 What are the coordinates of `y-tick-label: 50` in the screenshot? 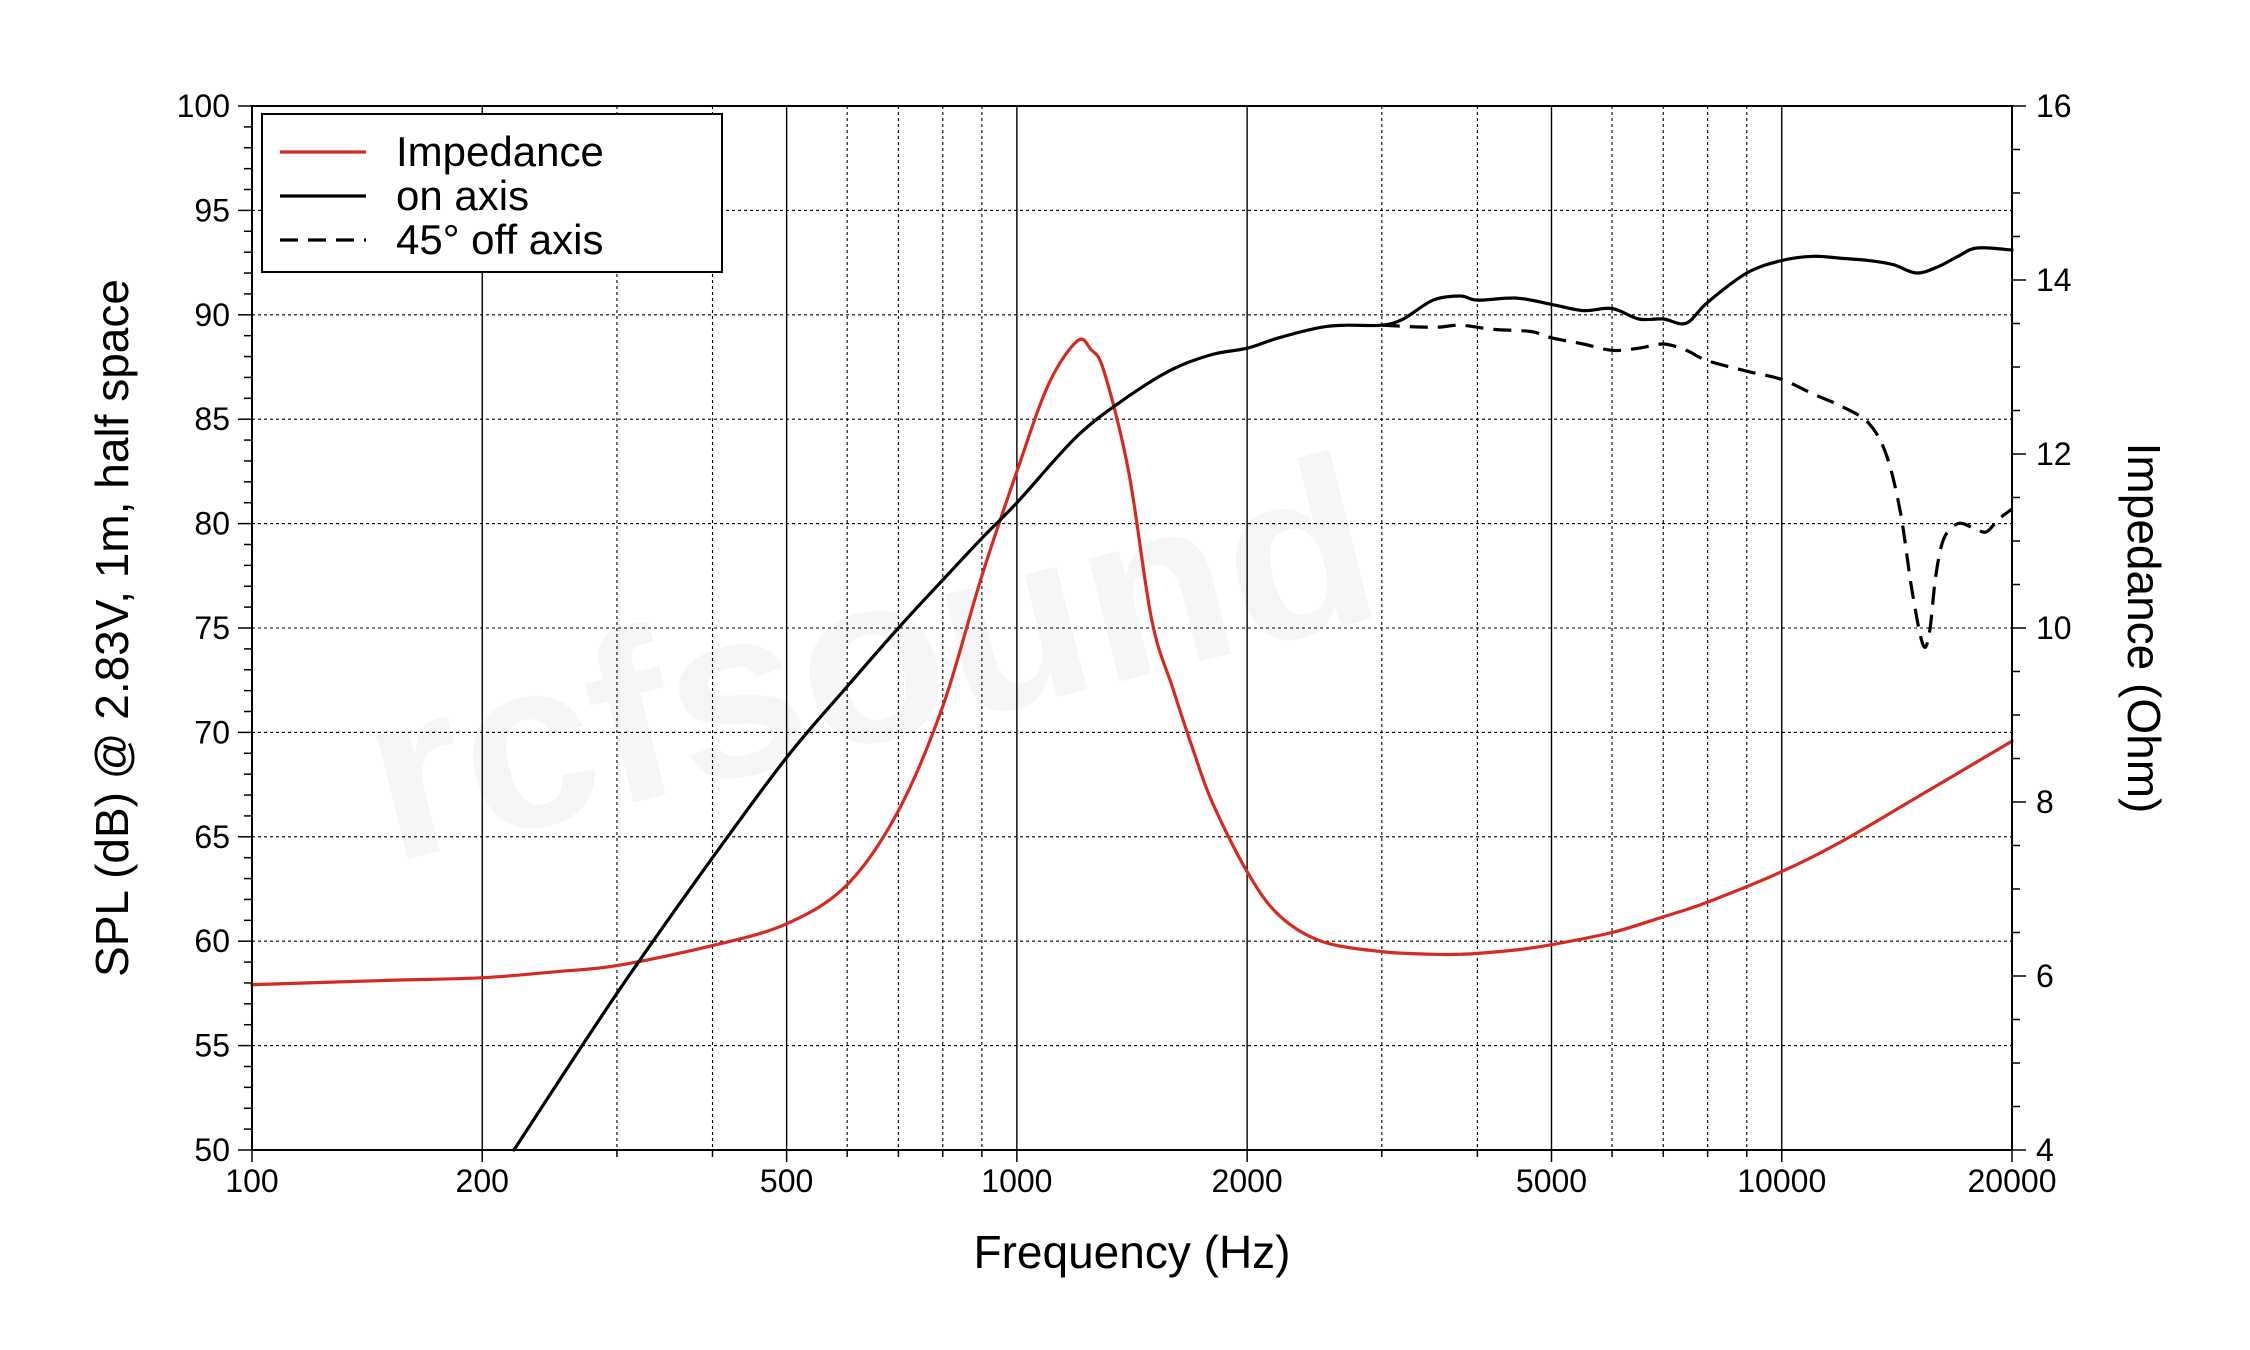 It's located at (212, 1150).